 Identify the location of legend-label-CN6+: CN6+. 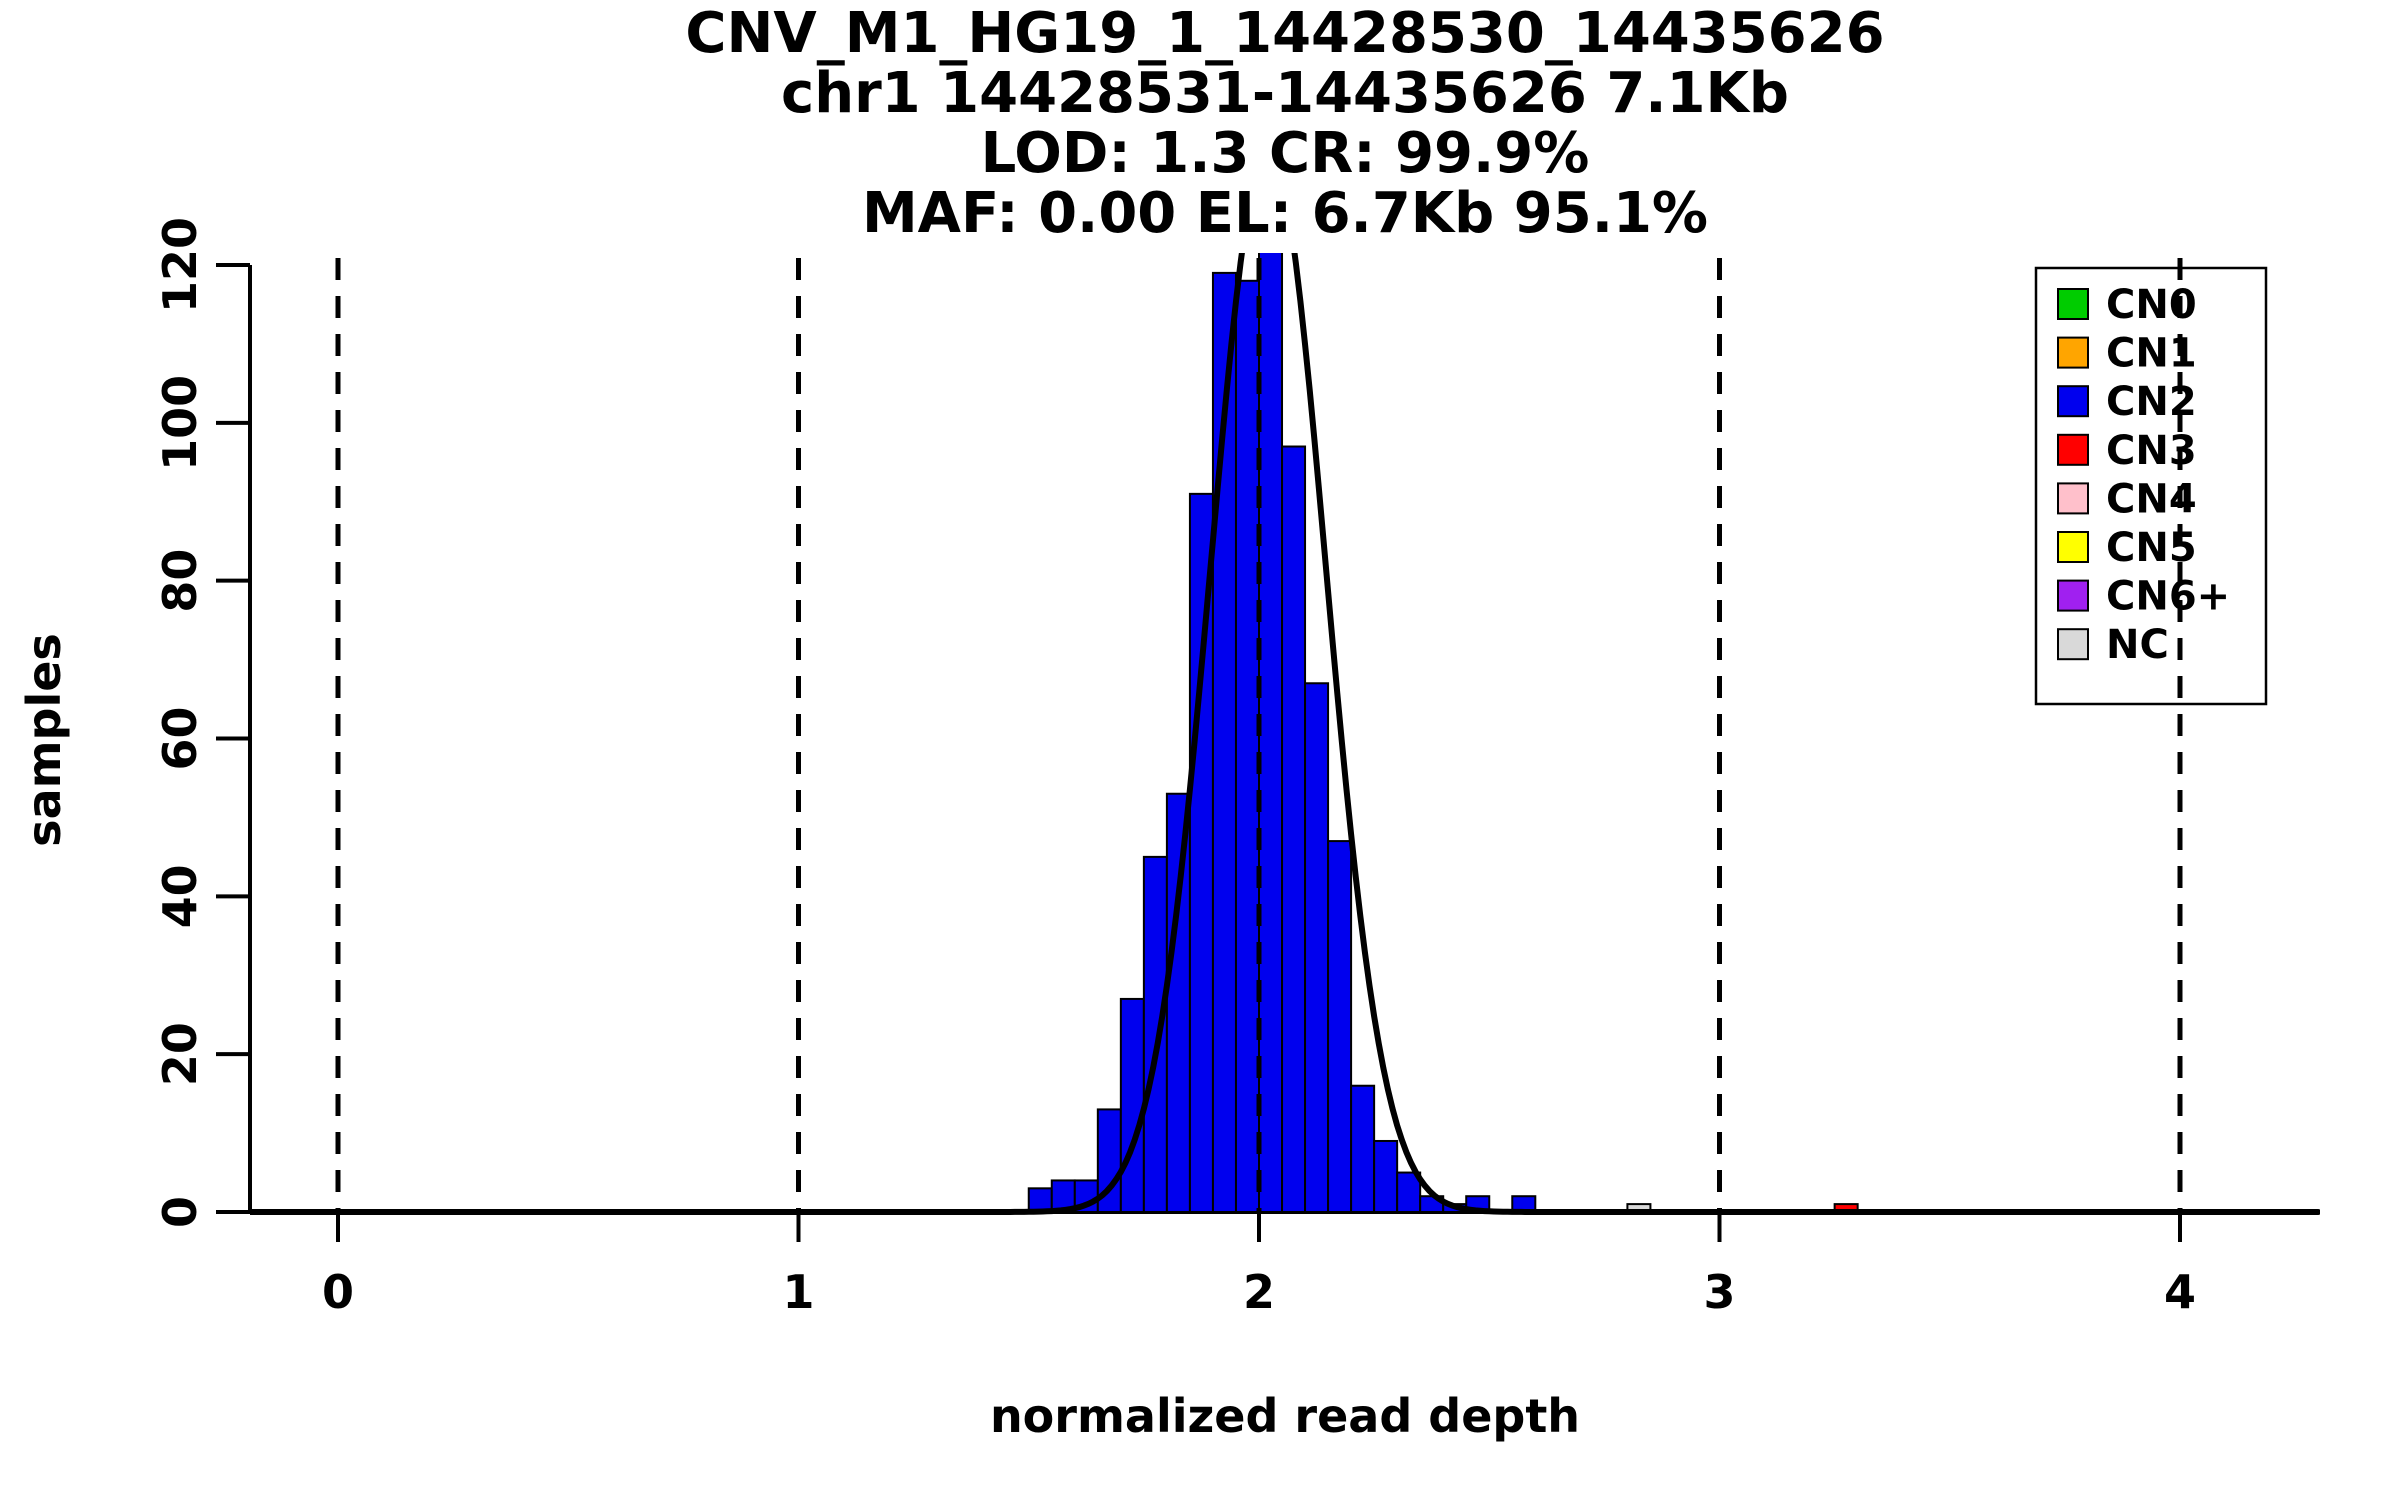
(2168, 597).